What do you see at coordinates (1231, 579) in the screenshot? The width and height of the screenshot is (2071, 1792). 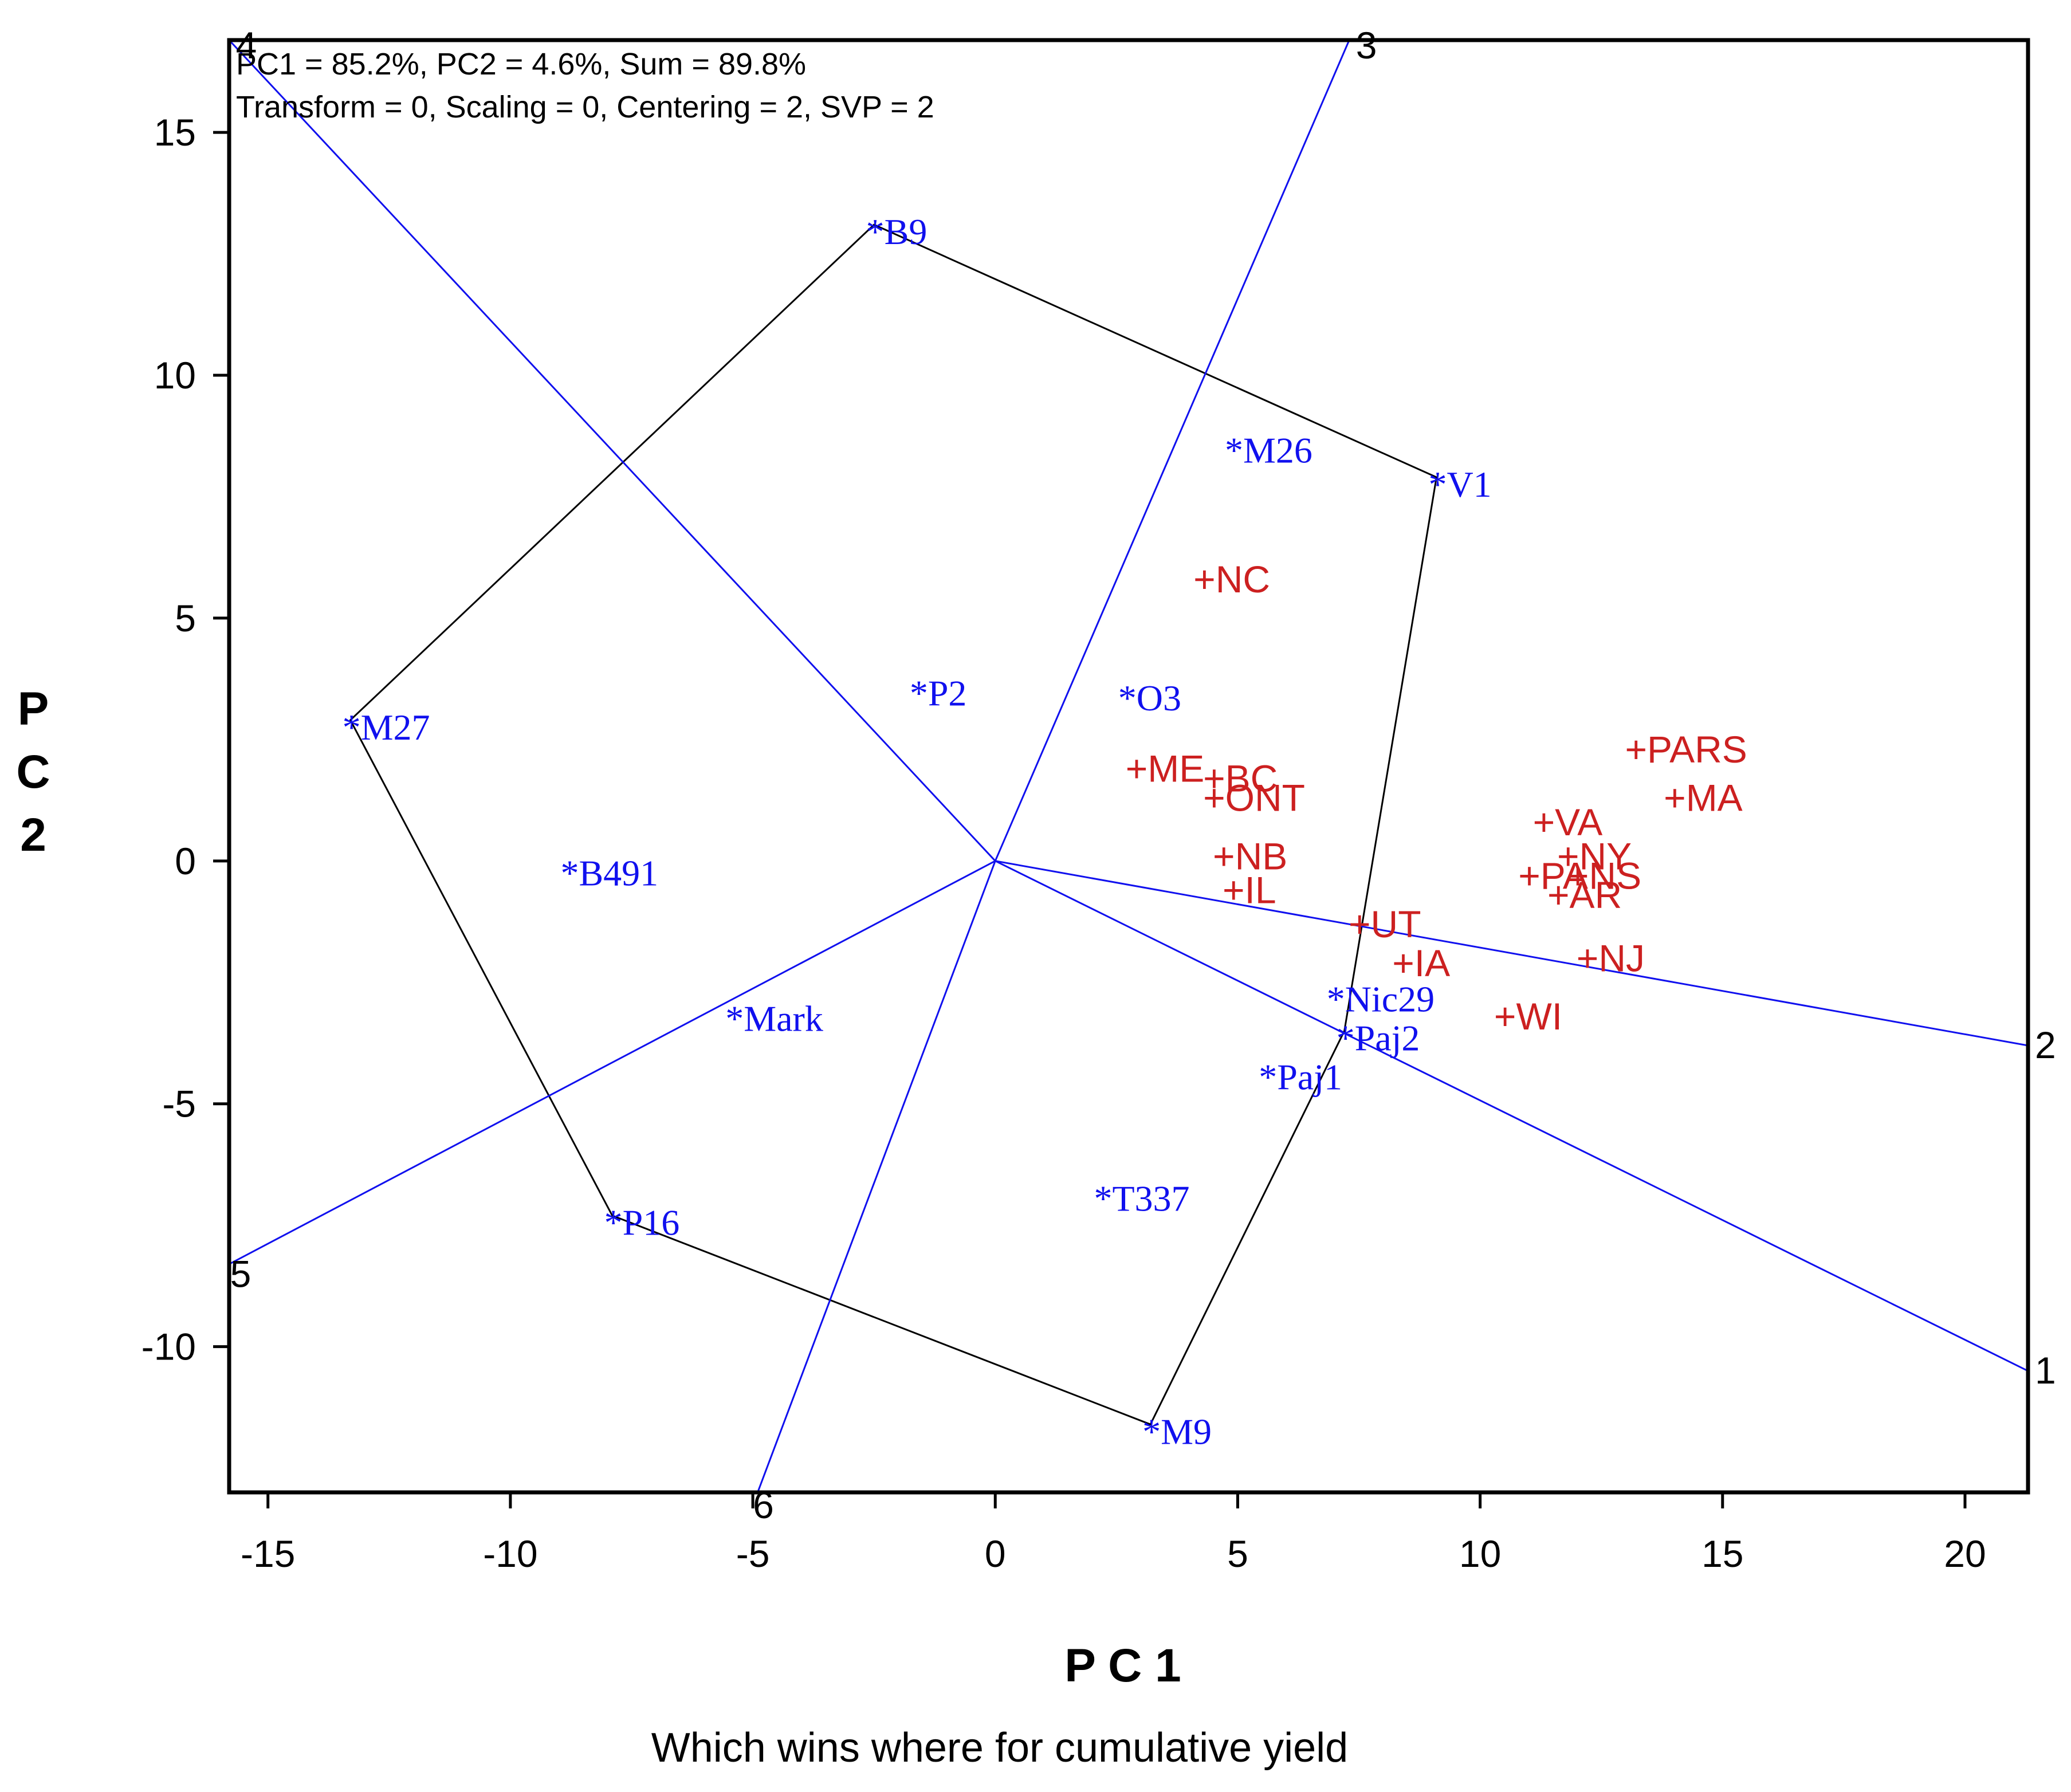 I see `environment-point-nc: +NC` at bounding box center [1231, 579].